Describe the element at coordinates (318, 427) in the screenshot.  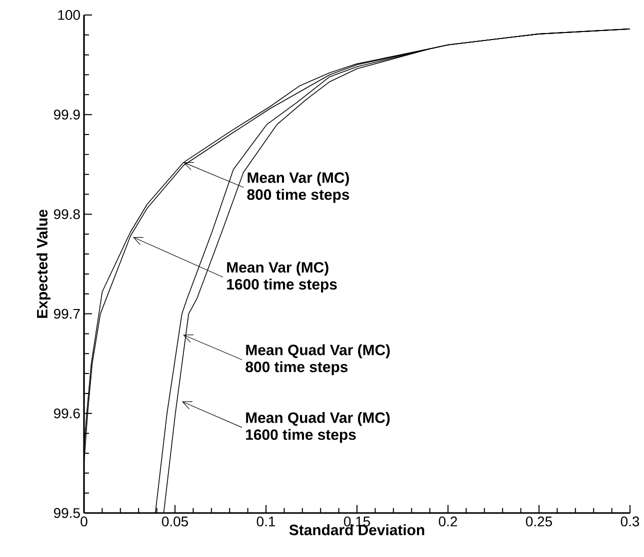
I see `annotation: Mean Quad Var (MC) 1600 time steps` at that location.